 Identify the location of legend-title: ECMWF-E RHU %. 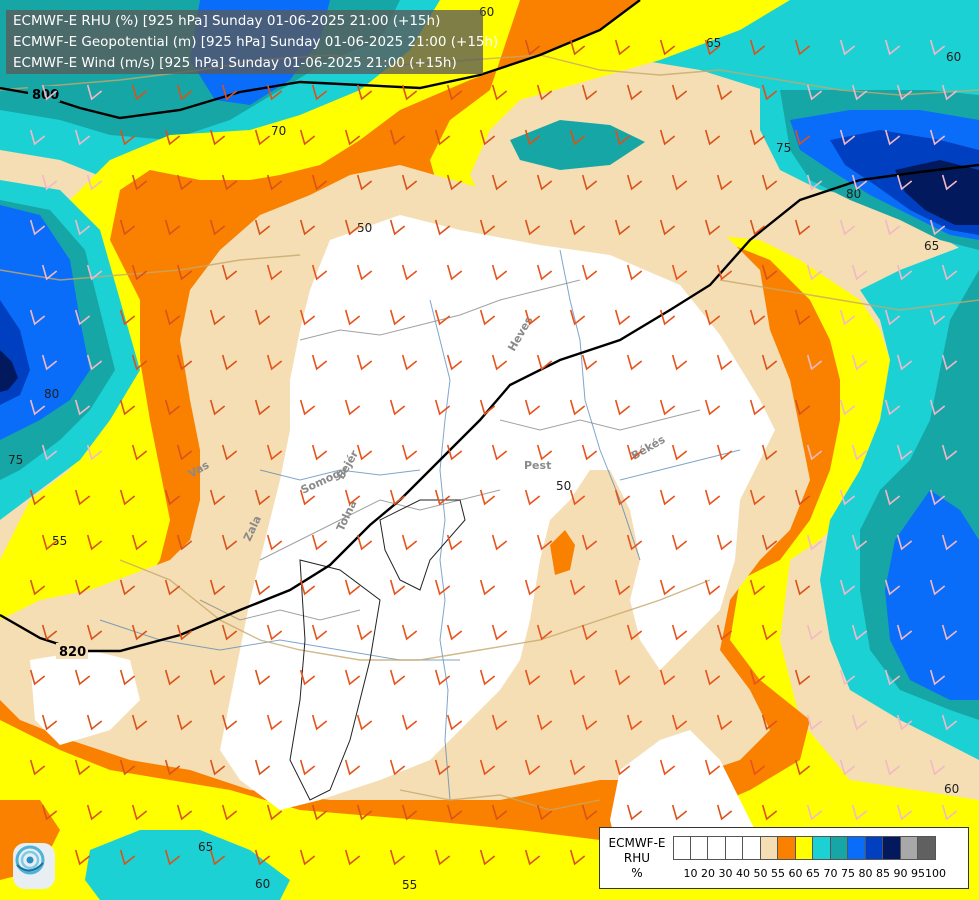
(637, 858).